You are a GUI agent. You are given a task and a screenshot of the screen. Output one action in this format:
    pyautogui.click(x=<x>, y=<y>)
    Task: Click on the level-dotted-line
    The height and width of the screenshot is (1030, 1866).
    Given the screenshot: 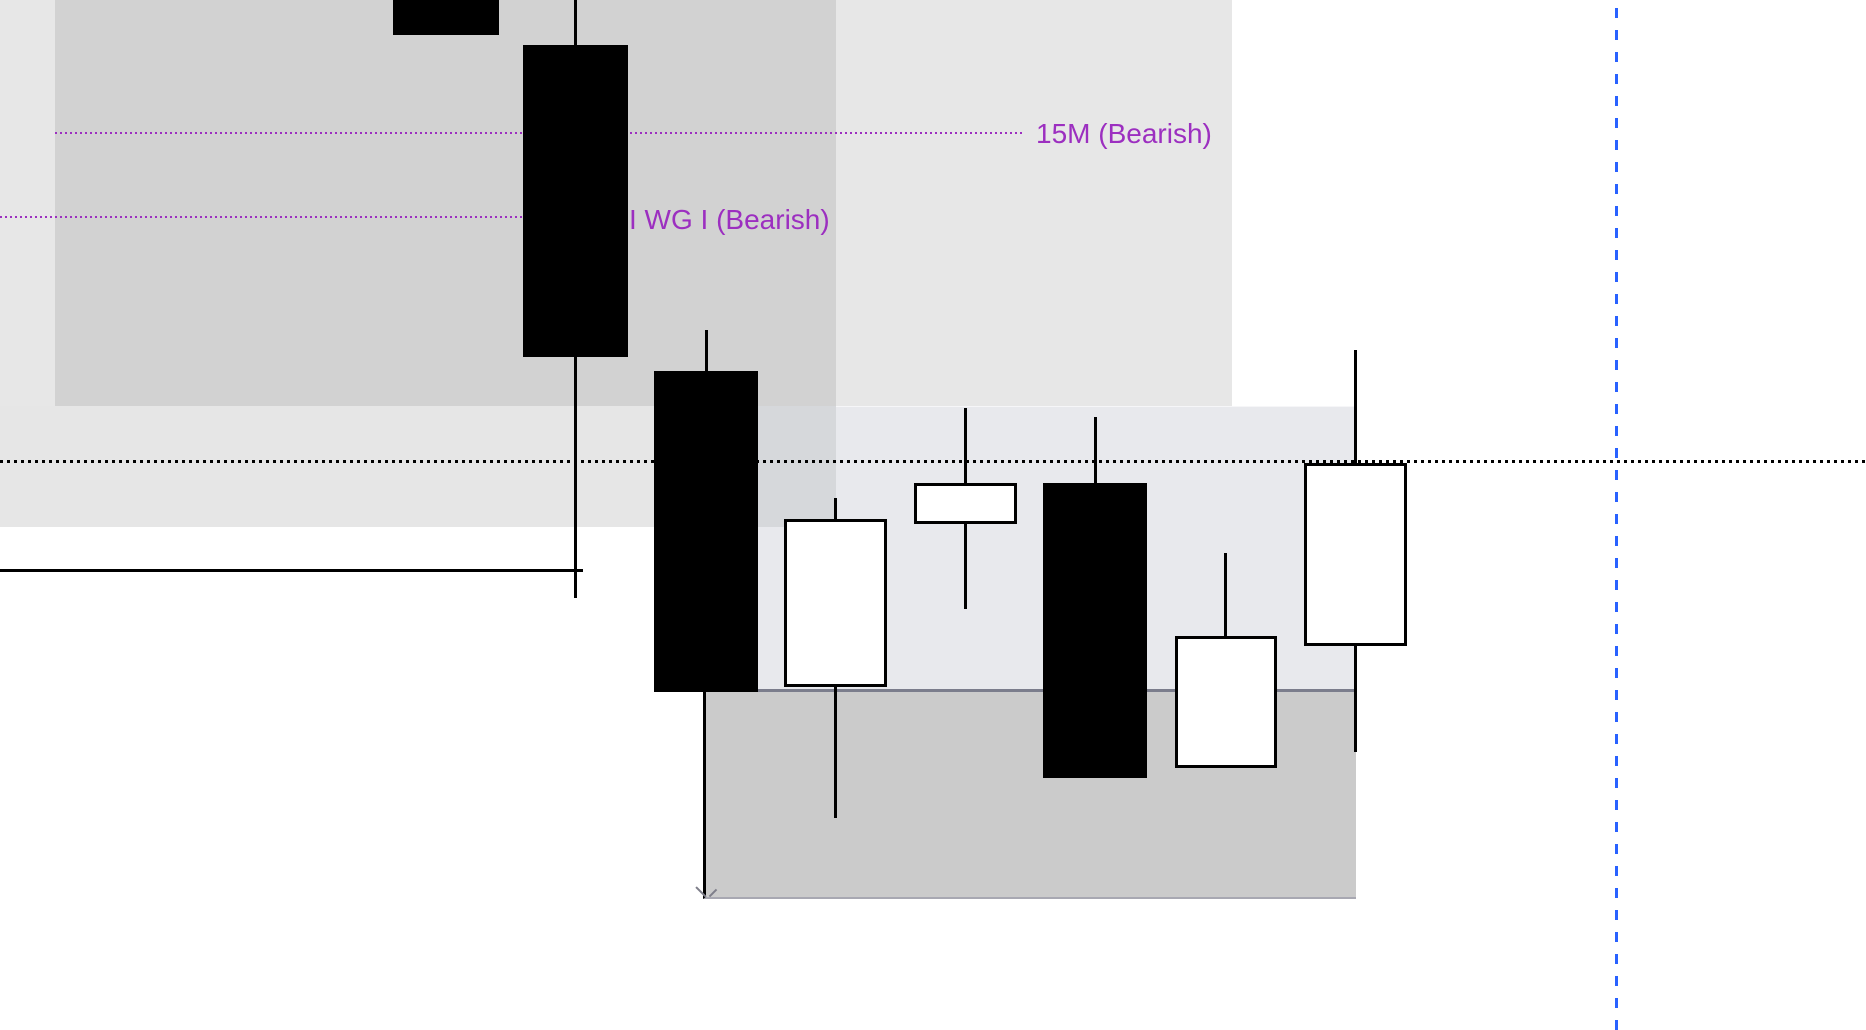 What is the action you would take?
    pyautogui.click(x=933, y=461)
    